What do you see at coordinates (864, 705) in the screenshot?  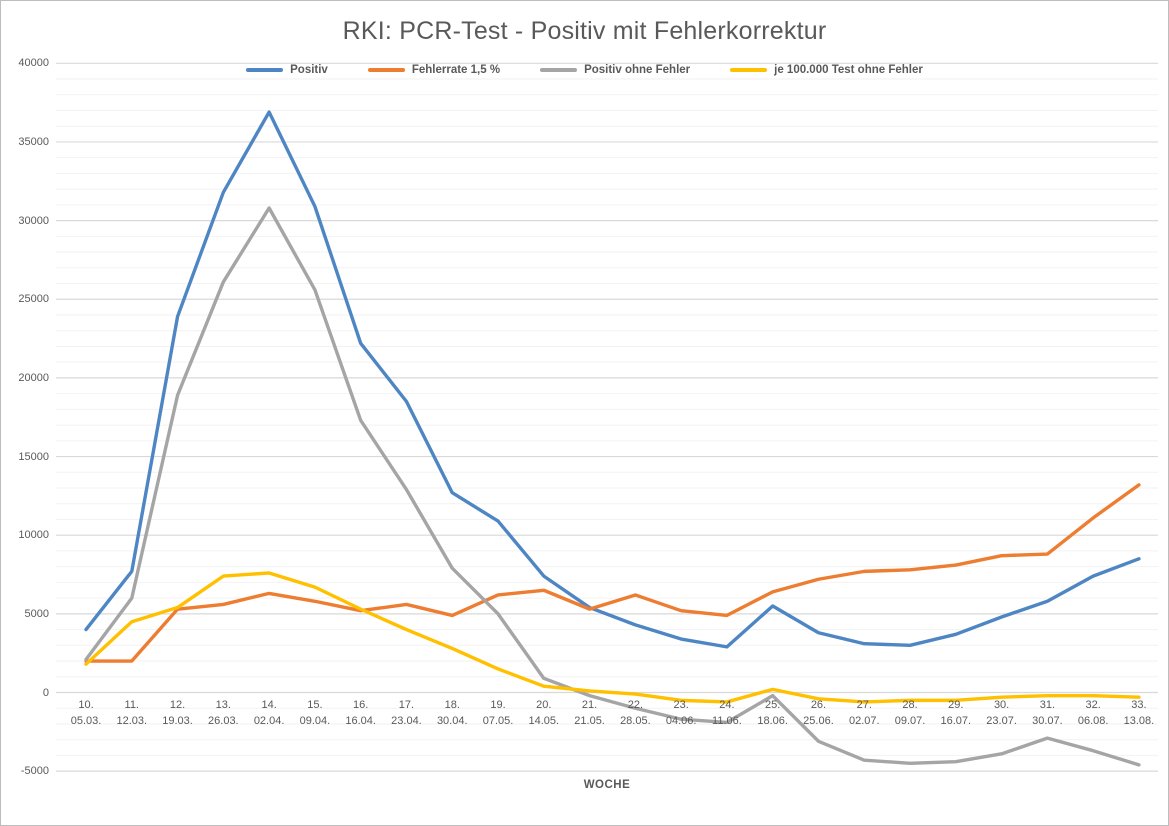 I see `x-axis-label-week: 27.` at bounding box center [864, 705].